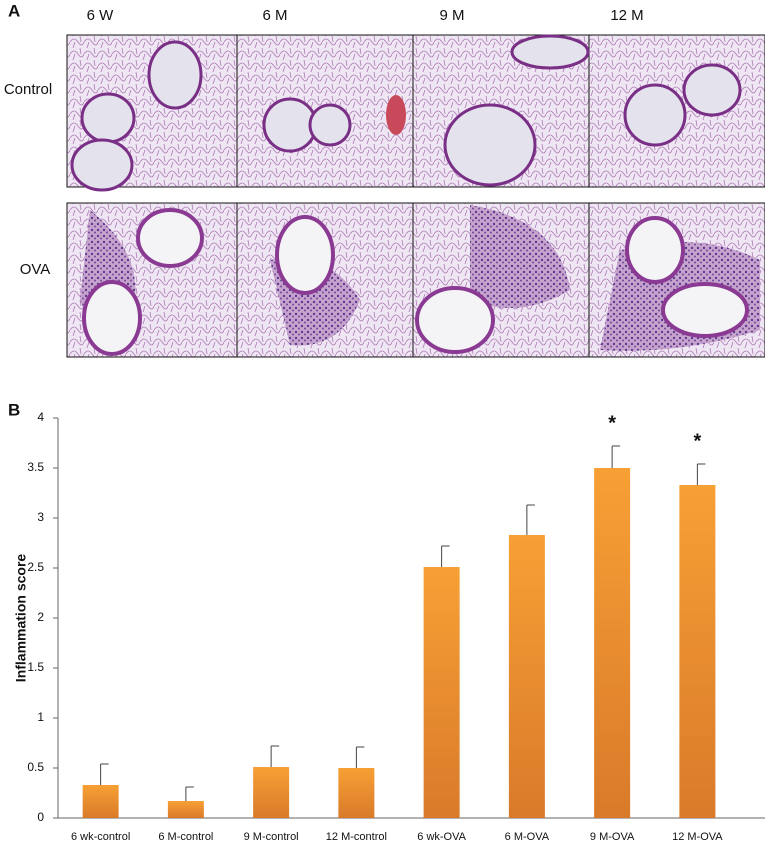  Describe the element at coordinates (626, 15) in the screenshot. I see `column-header: 12 M` at that location.